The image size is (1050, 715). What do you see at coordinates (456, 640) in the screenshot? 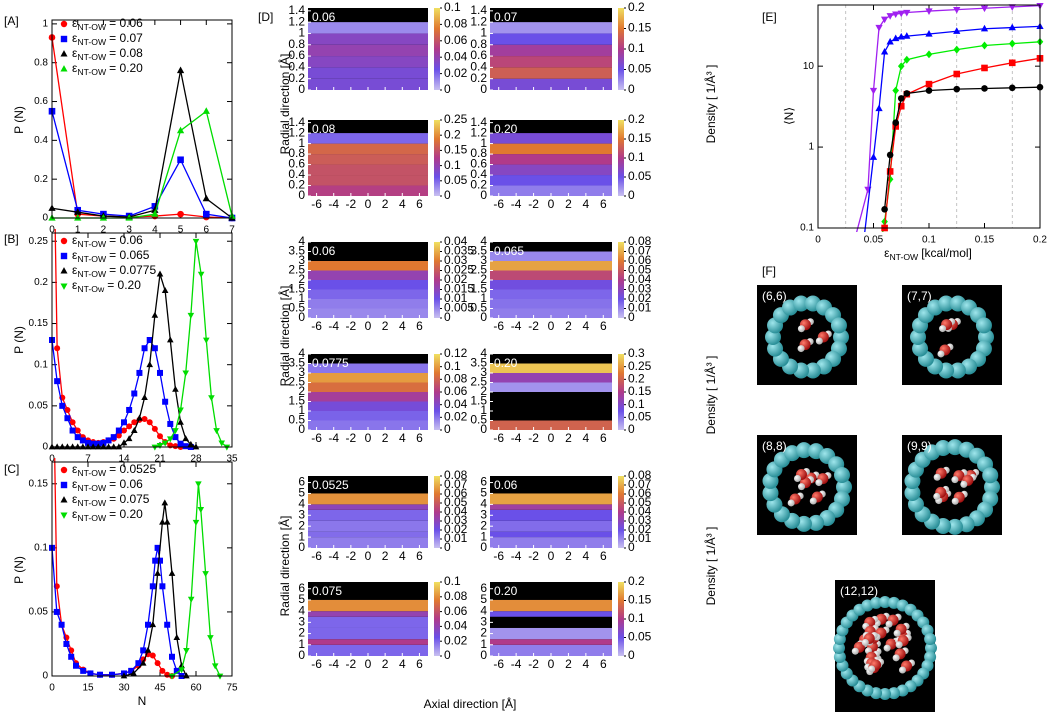
I see `colorbar-tick-label: 0.02` at bounding box center [456, 640].